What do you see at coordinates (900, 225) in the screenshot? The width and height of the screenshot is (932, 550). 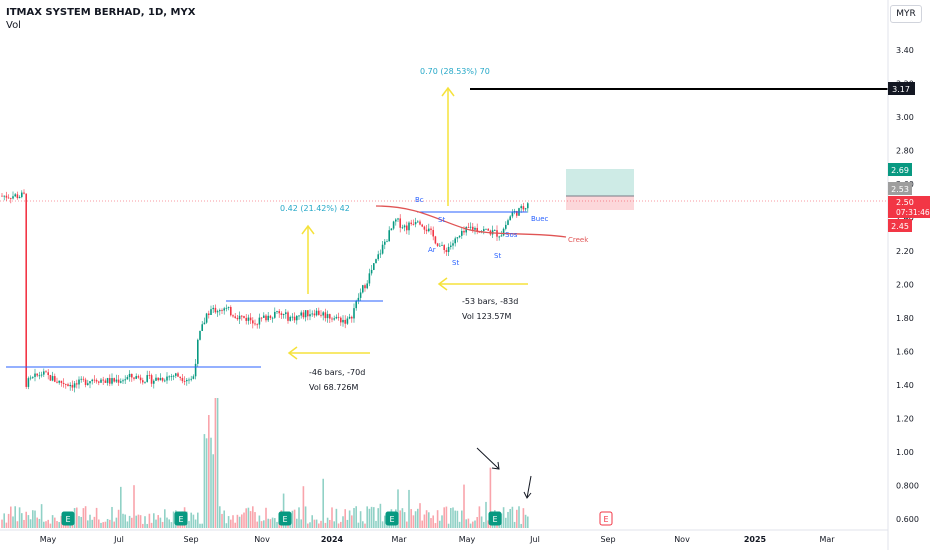 I see `sl-price-tag: 2.45` at bounding box center [900, 225].